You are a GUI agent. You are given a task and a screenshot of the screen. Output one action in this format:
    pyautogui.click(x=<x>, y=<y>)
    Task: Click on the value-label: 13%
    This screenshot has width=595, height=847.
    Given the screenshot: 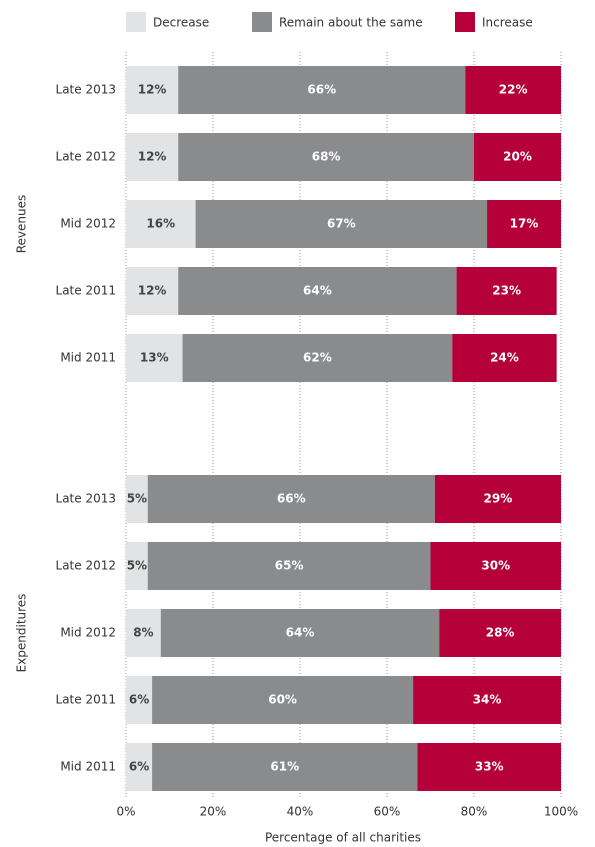 What is the action you would take?
    pyautogui.click(x=154, y=358)
    